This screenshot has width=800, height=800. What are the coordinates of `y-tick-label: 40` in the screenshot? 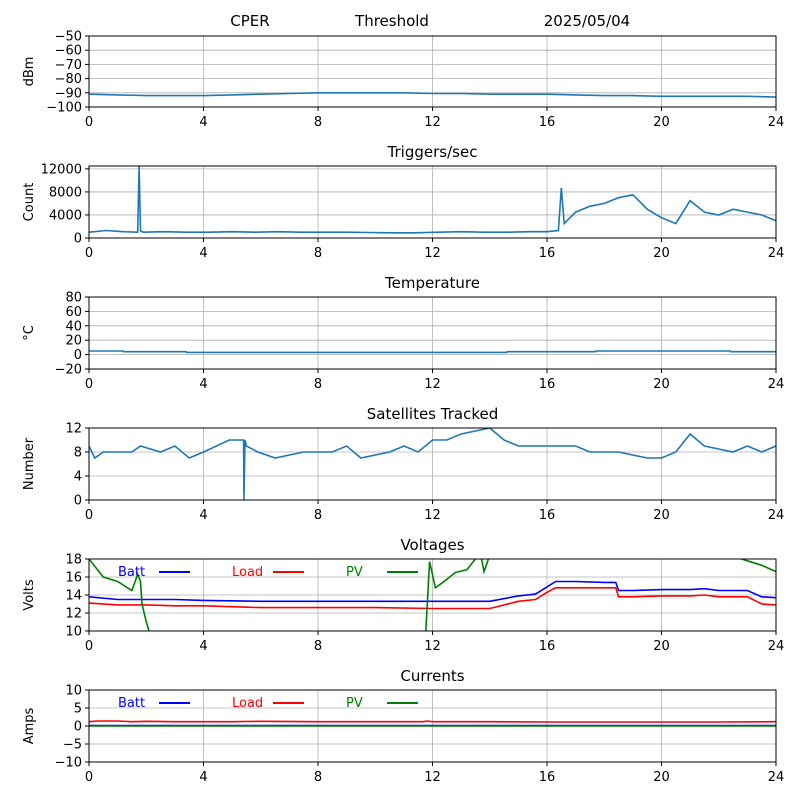 It's located at (73, 326).